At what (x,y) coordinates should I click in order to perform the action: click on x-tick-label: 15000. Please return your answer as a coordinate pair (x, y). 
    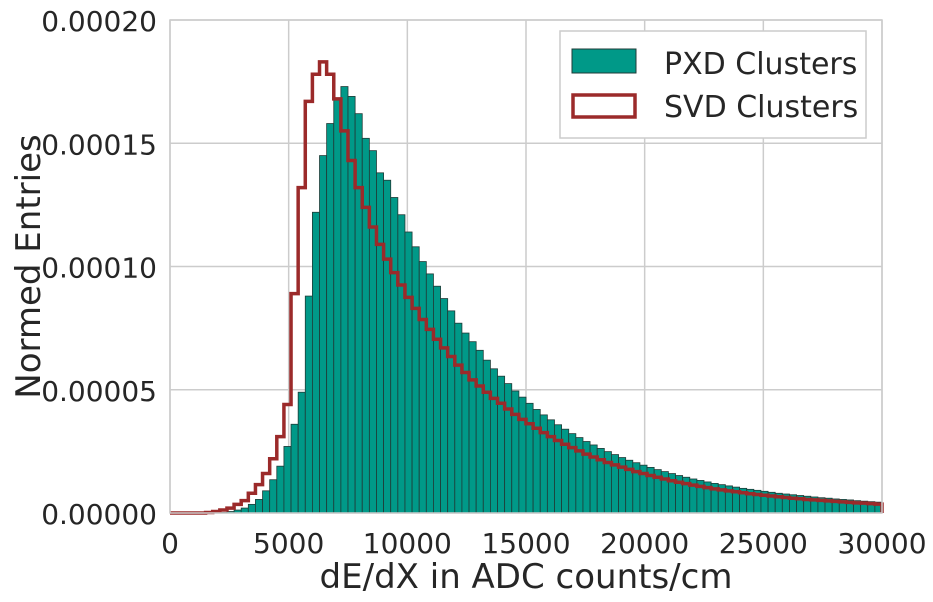
    Looking at the image, I should click on (525, 543).